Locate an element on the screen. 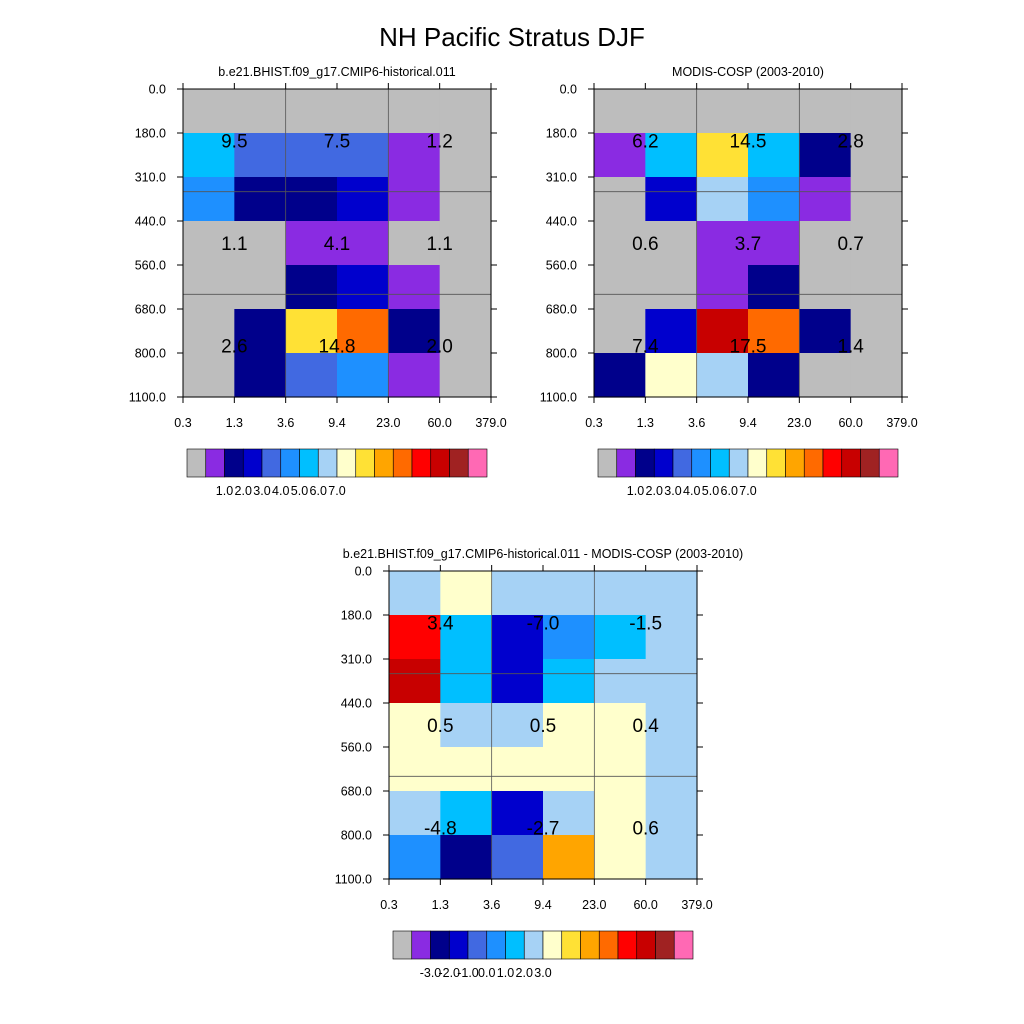 The height and width of the screenshot is (1024, 1024). block-value-label: 9.5 is located at coordinates (234, 141).